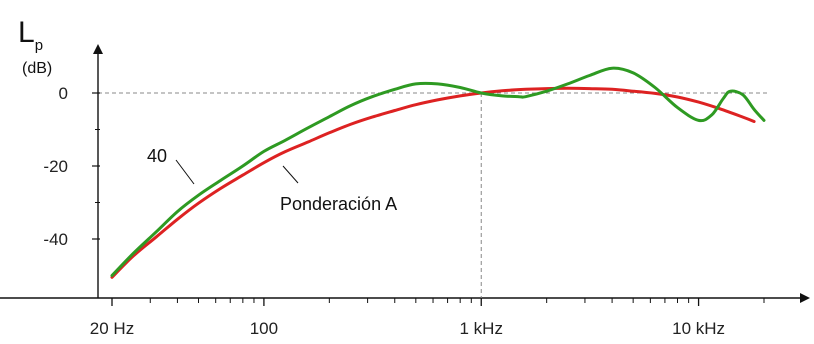 The image size is (814, 344). What do you see at coordinates (264, 328) in the screenshot?
I see `x-tick-label: 100` at bounding box center [264, 328].